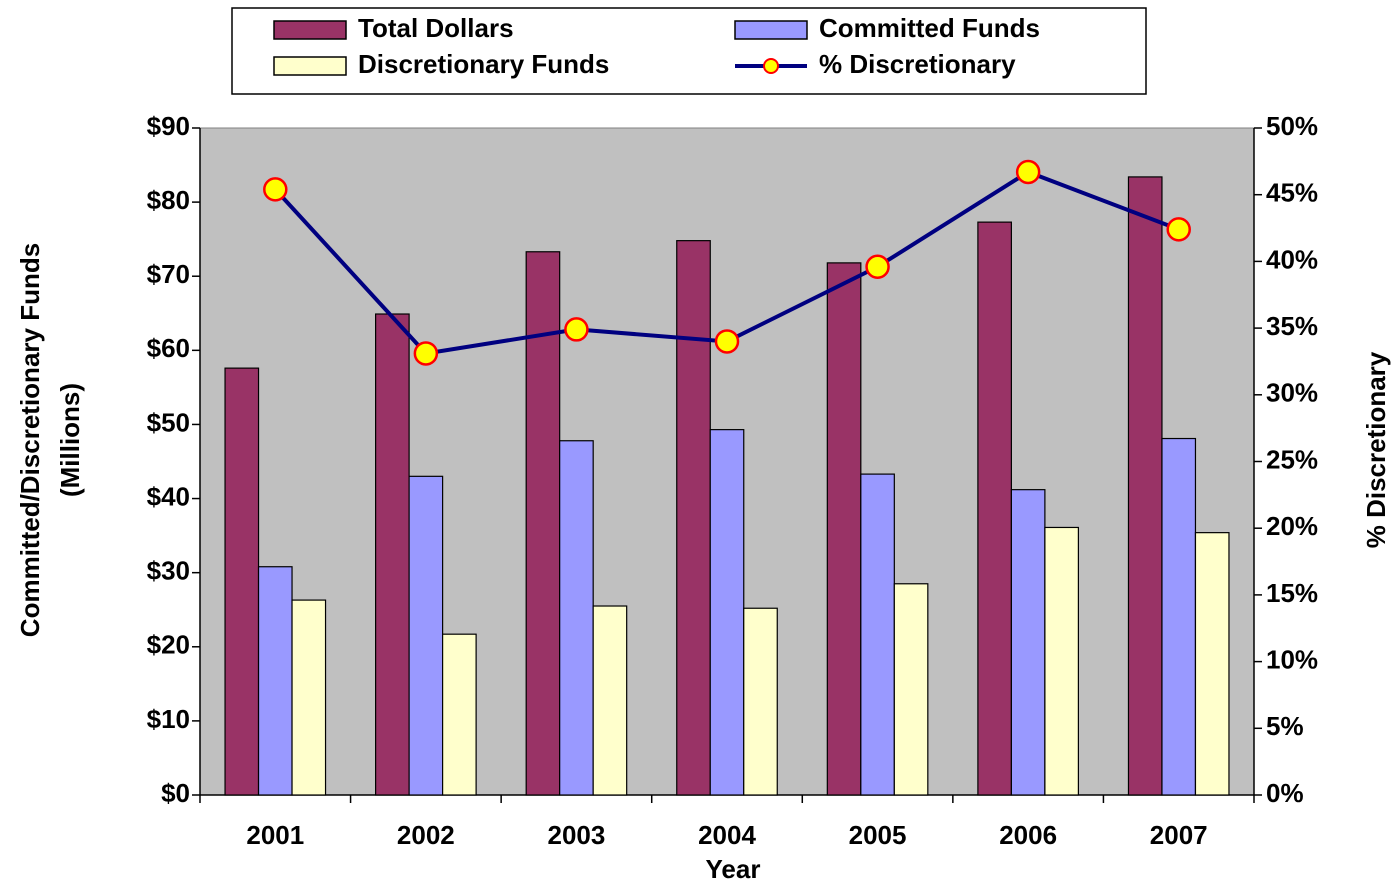 The height and width of the screenshot is (885, 1393). Describe the element at coordinates (1292, 326) in the screenshot. I see `y2-tick-label: 35%` at that location.